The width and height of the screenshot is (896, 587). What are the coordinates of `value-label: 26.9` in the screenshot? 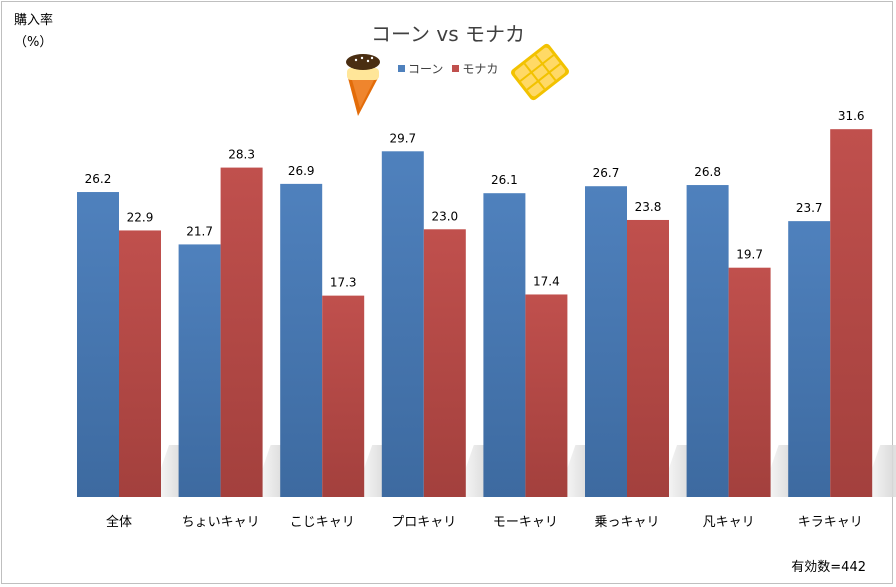 It's located at (301, 171).